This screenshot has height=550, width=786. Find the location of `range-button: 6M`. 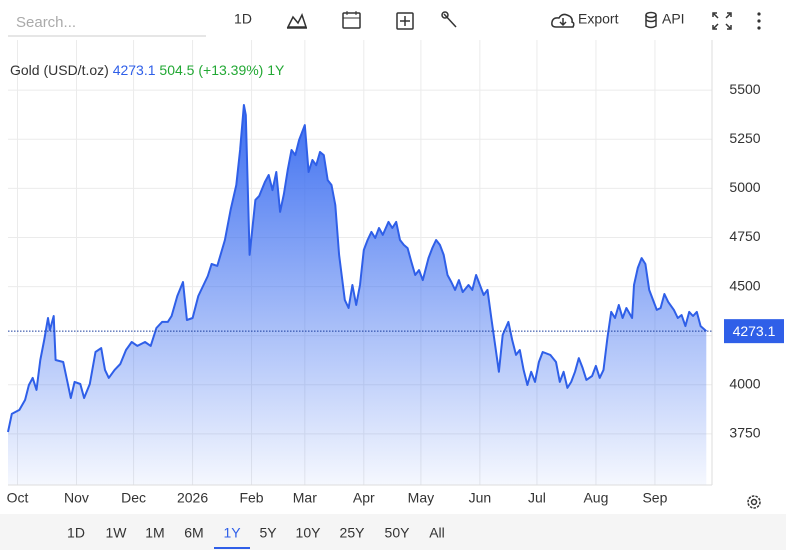

range-button: 6M is located at coordinates (193, 533).